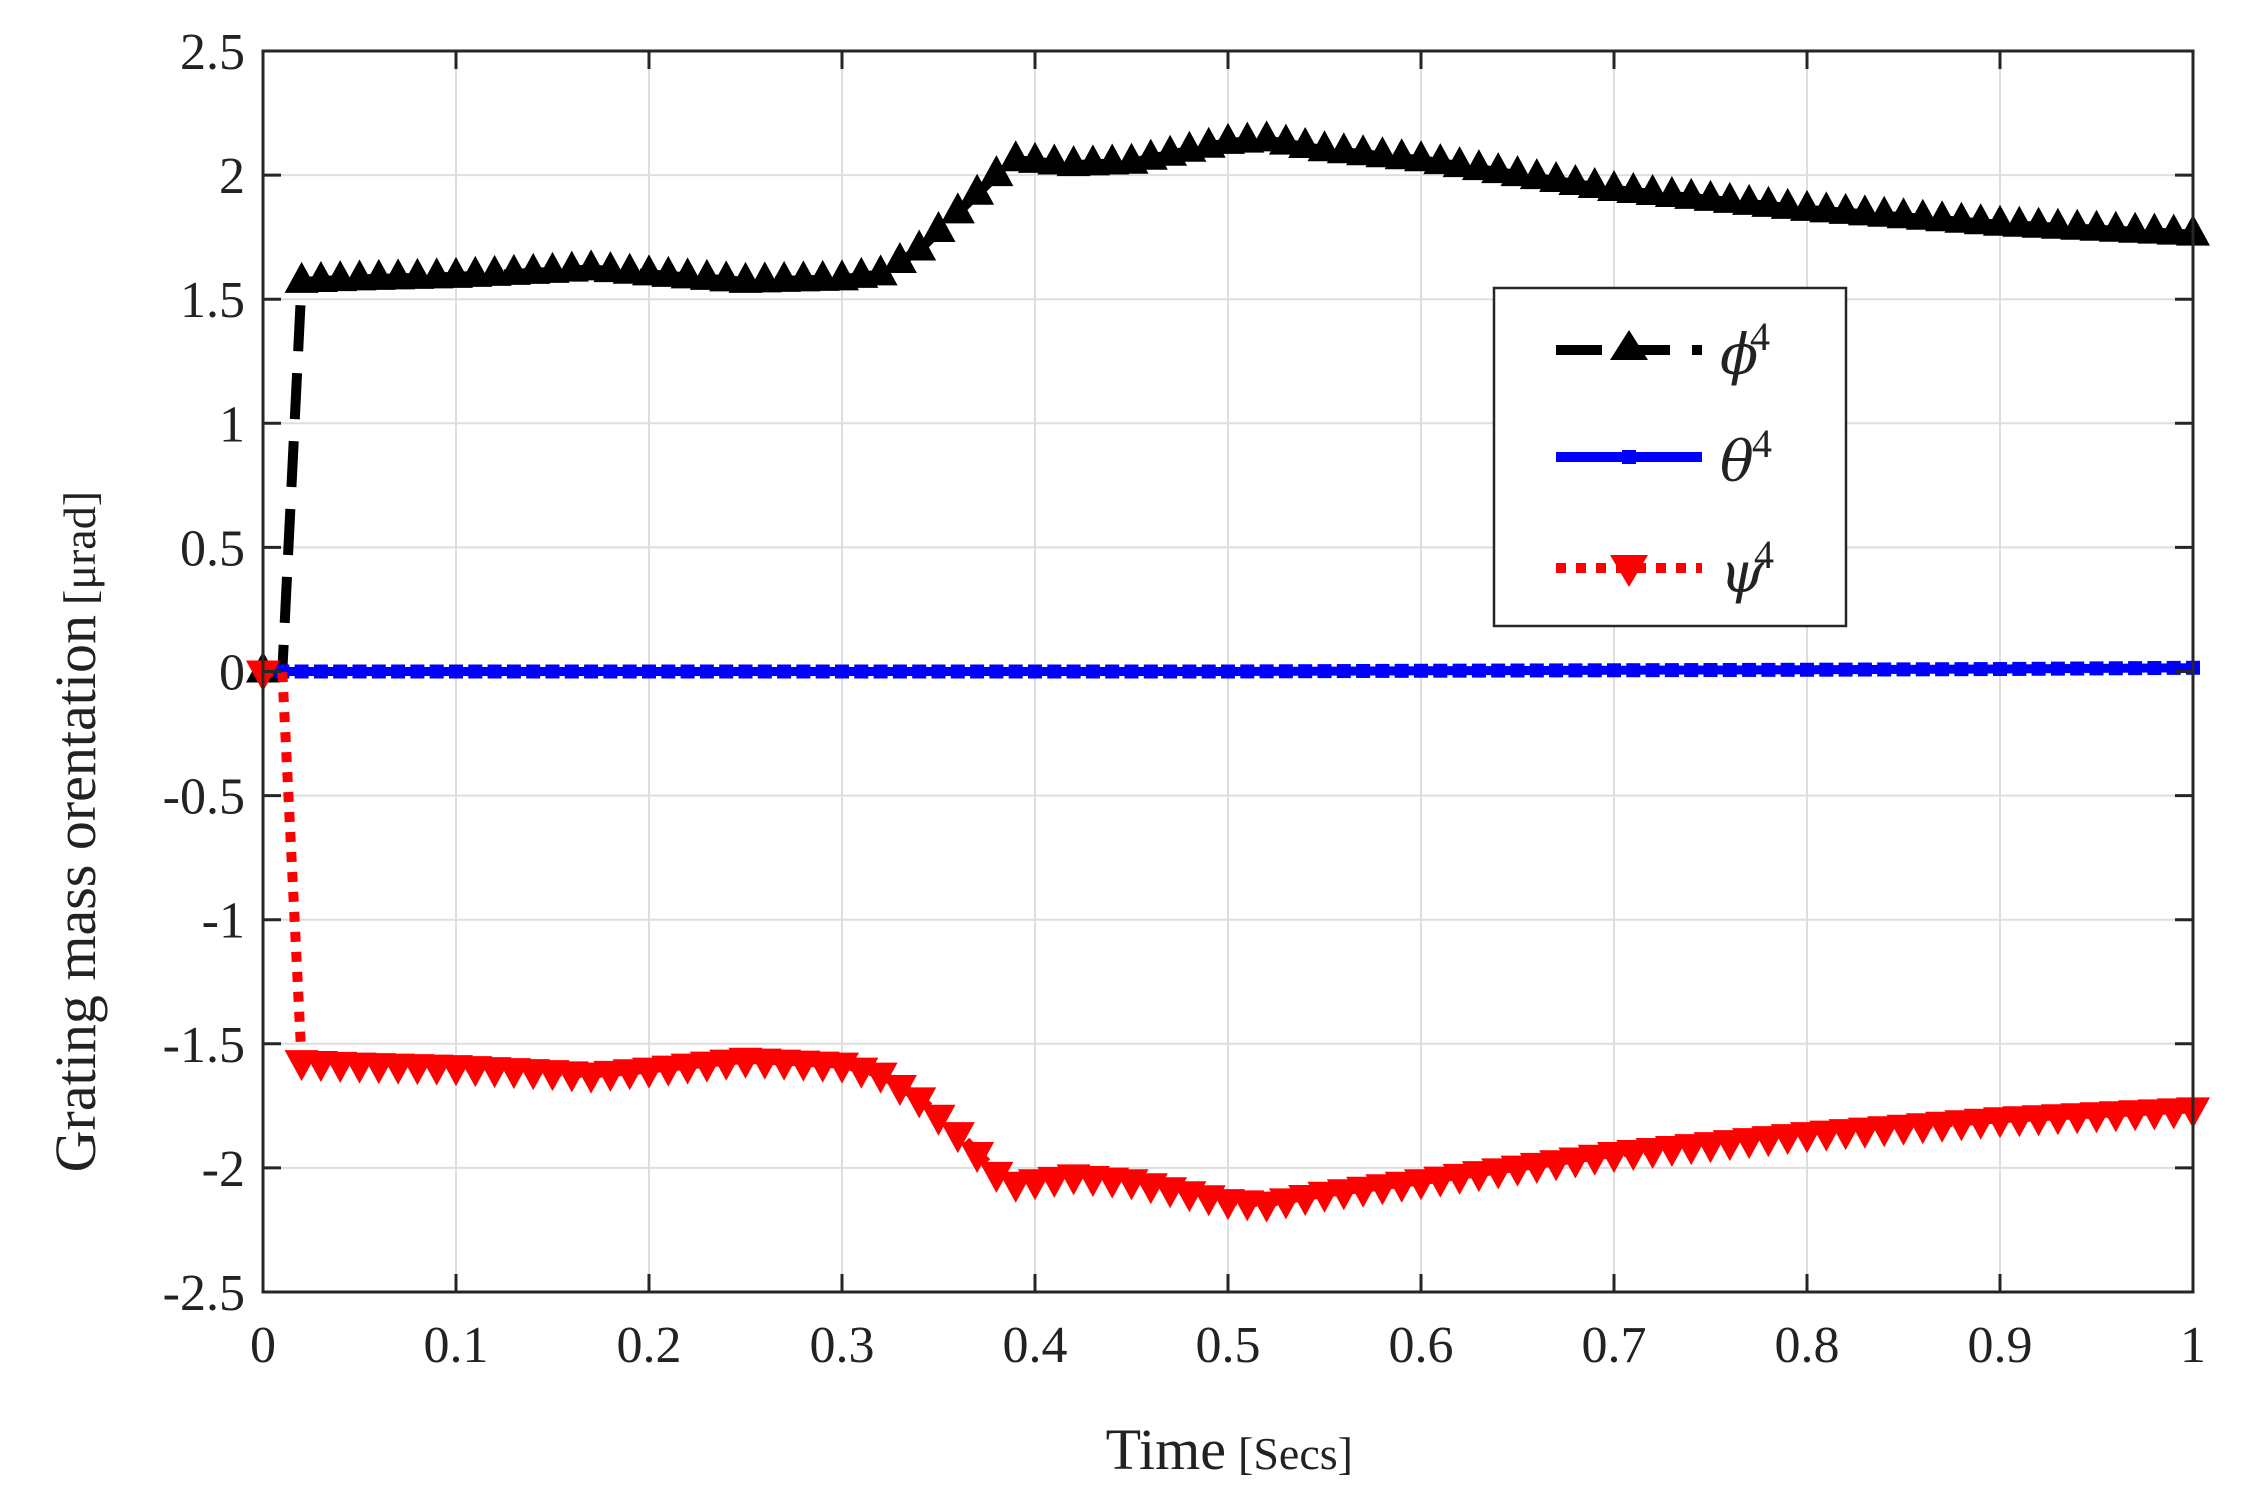 This screenshot has height=1512, width=2252. What do you see at coordinates (2000, 1345) in the screenshot?
I see `x-tick-label: 0.9` at bounding box center [2000, 1345].